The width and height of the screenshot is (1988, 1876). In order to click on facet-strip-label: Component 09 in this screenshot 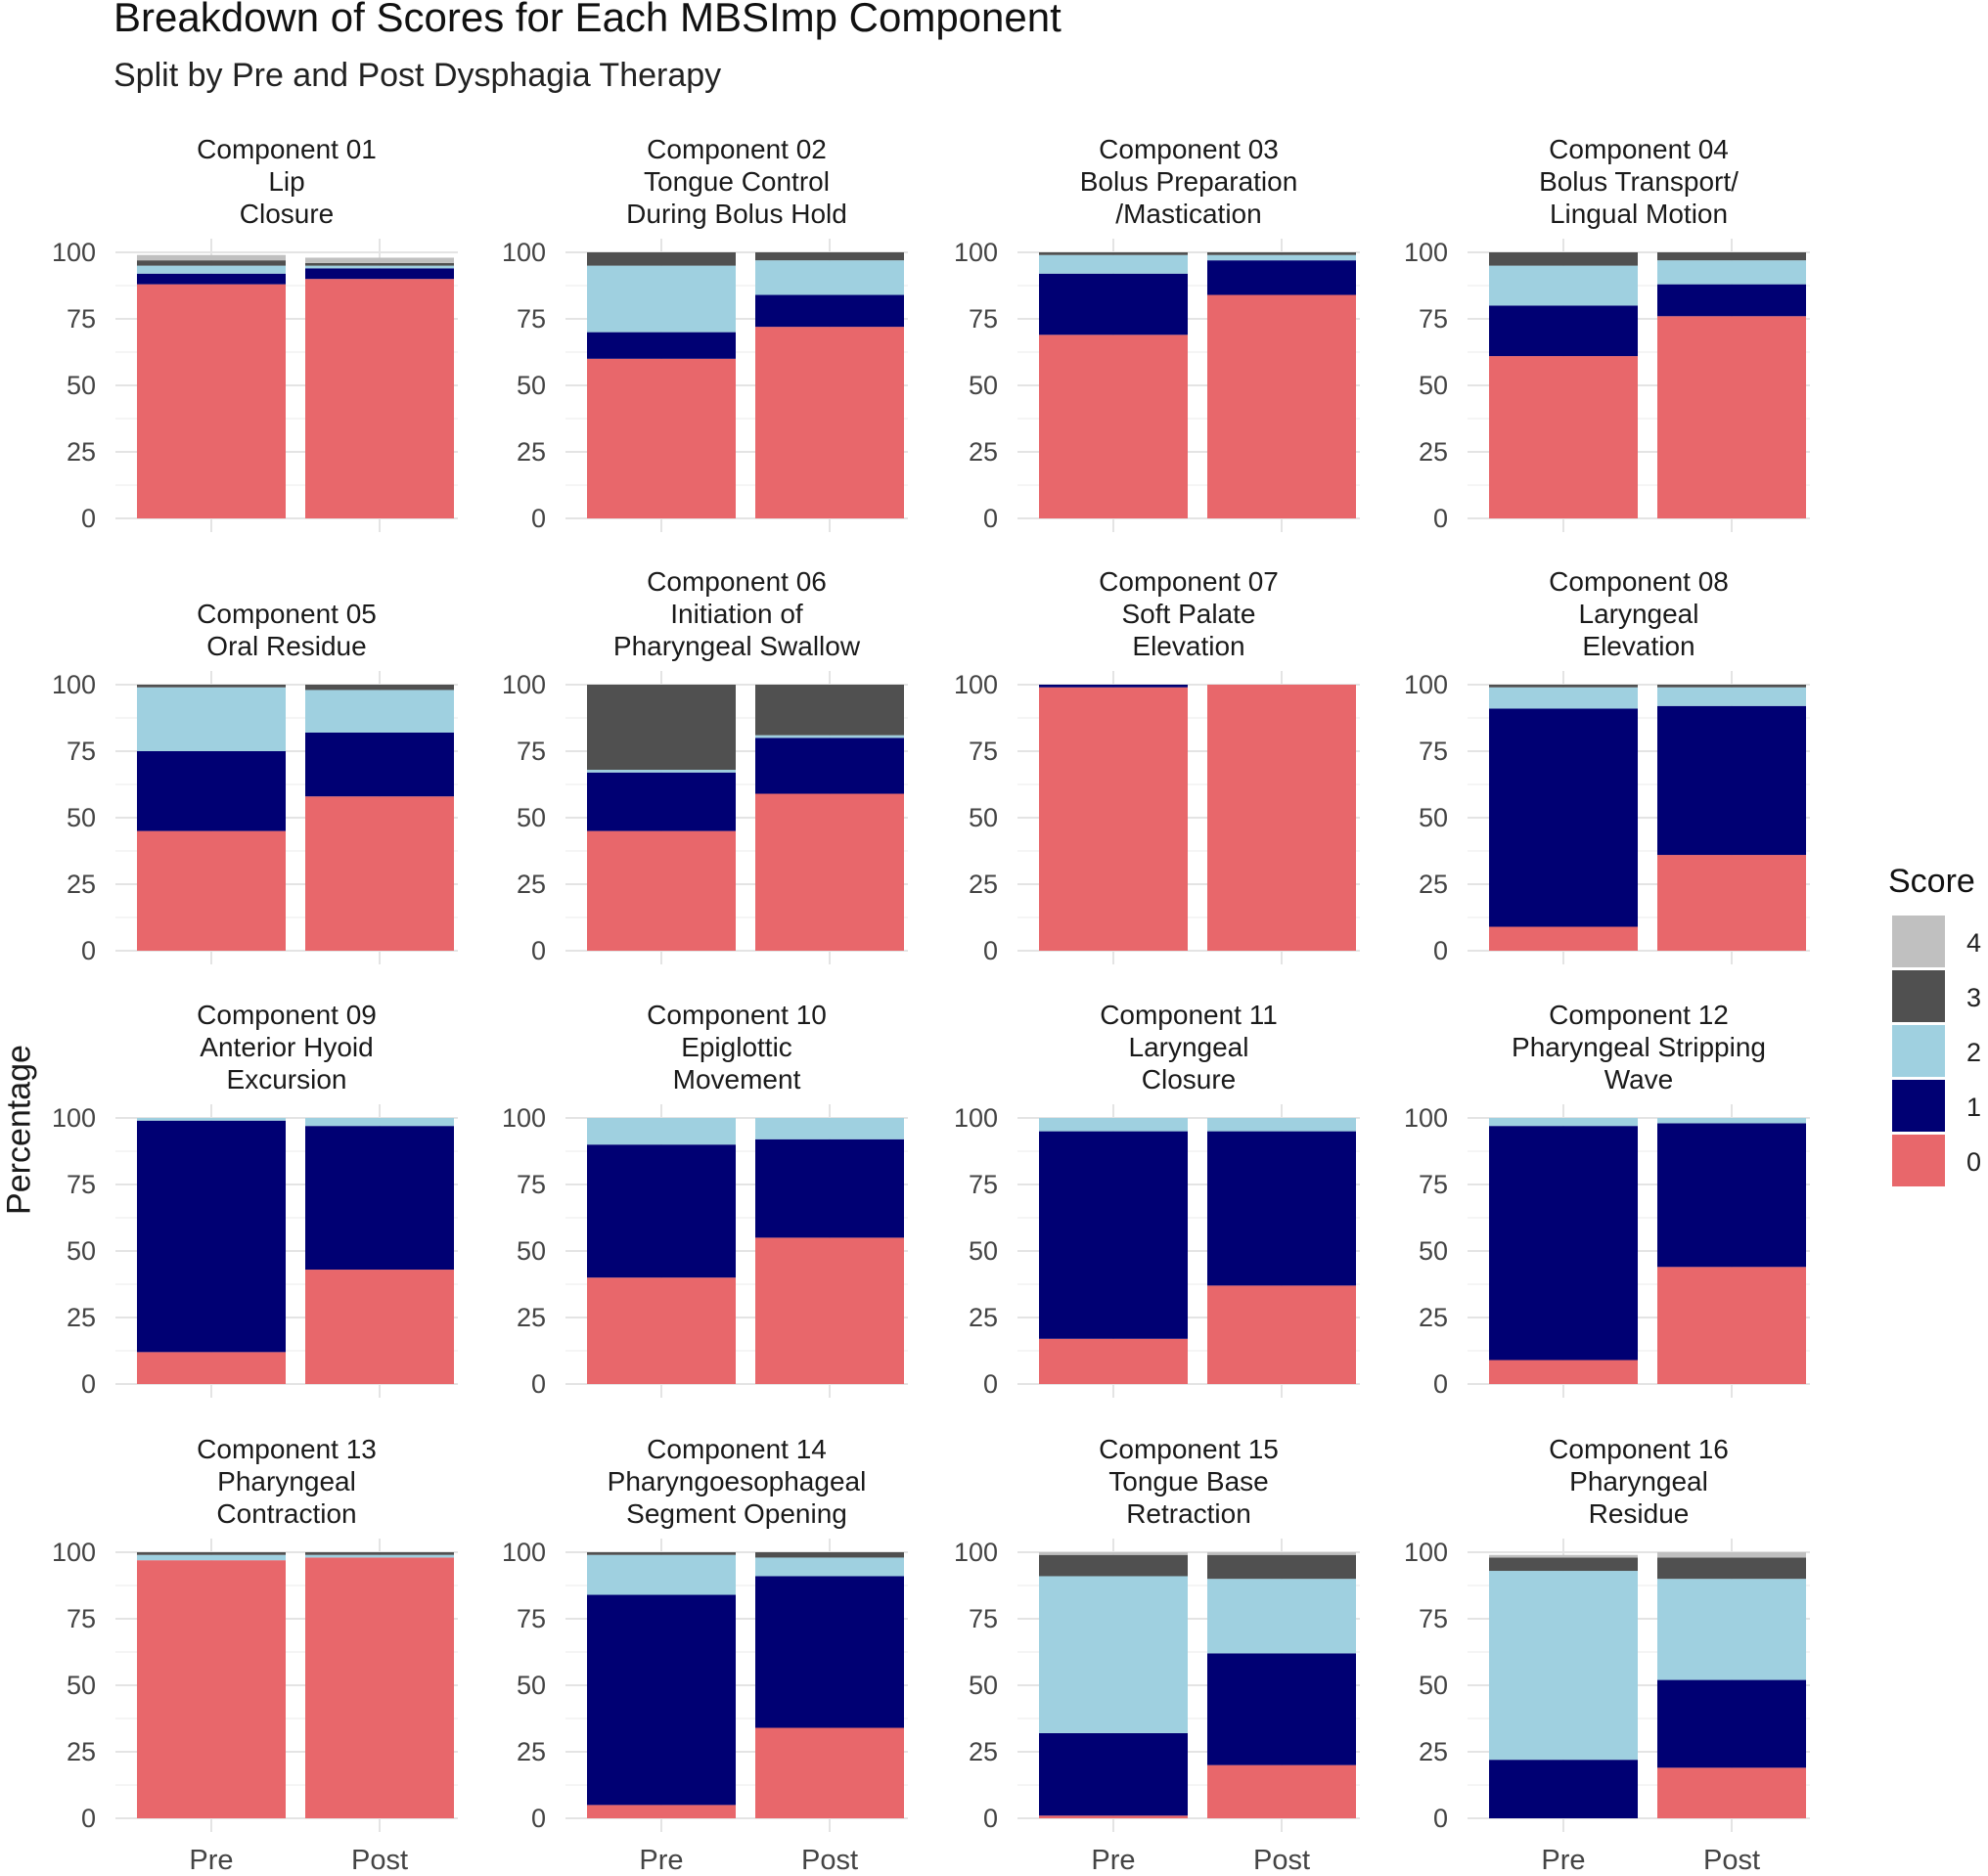, I will do `click(287, 1015)`.